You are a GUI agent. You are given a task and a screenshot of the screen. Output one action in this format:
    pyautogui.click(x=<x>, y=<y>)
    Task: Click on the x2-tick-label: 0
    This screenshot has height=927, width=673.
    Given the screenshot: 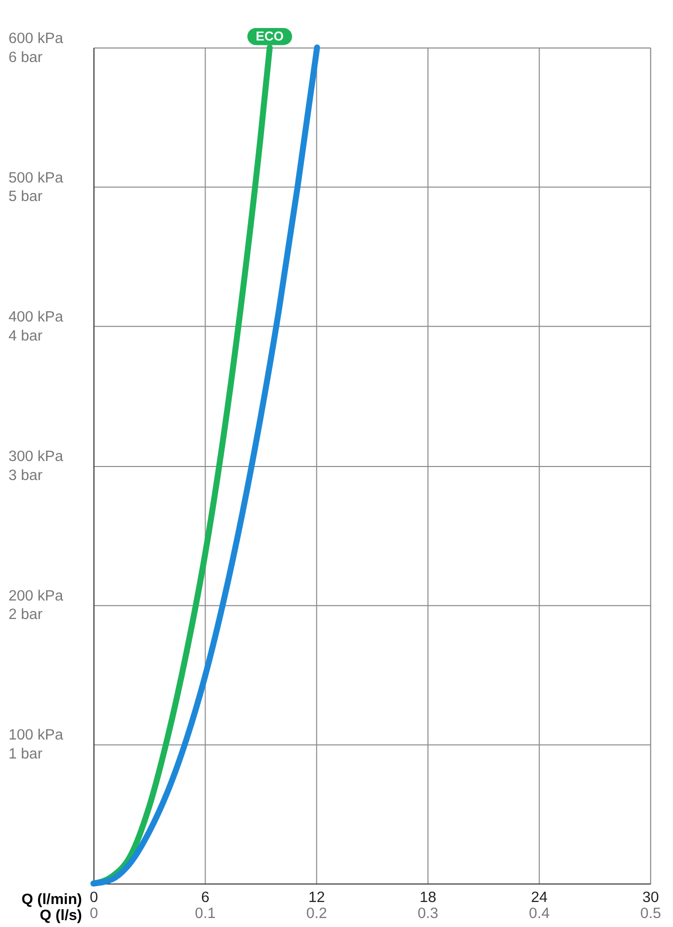 What is the action you would take?
    pyautogui.click(x=94, y=914)
    